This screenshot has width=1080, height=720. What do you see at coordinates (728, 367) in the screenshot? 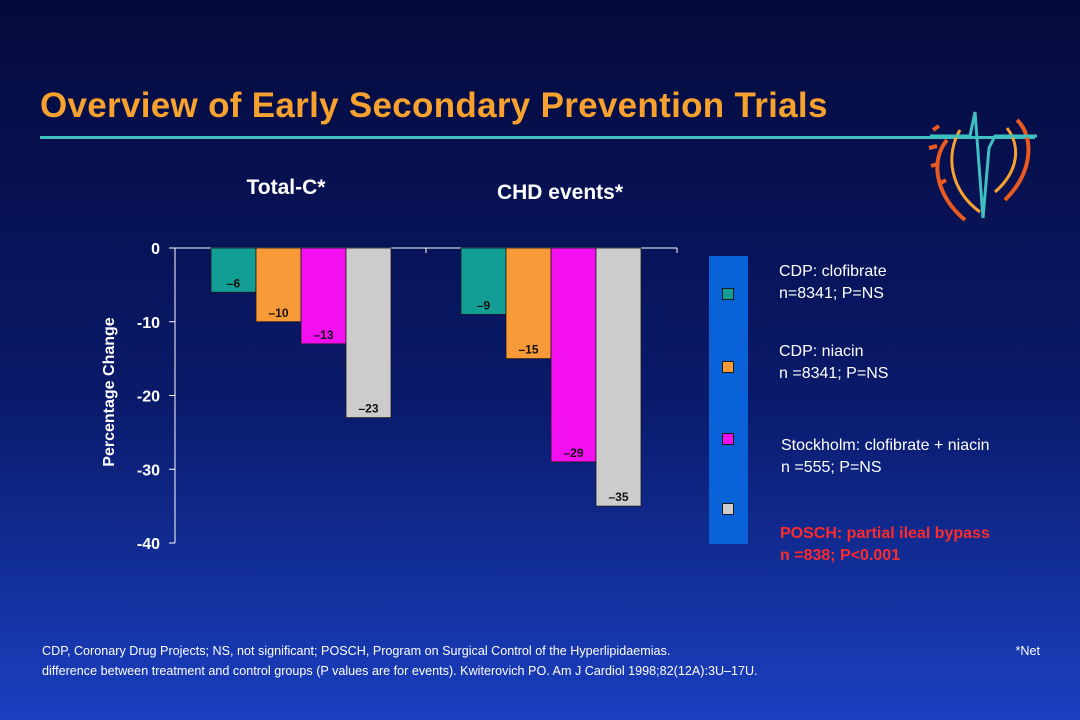
I see `legend-swatch-cdp-niacin` at bounding box center [728, 367].